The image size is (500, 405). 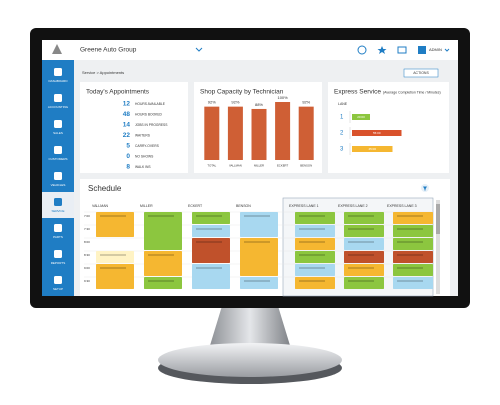 What do you see at coordinates (282, 97) in the screenshot?
I see `bar-value-label: 100%` at bounding box center [282, 97].